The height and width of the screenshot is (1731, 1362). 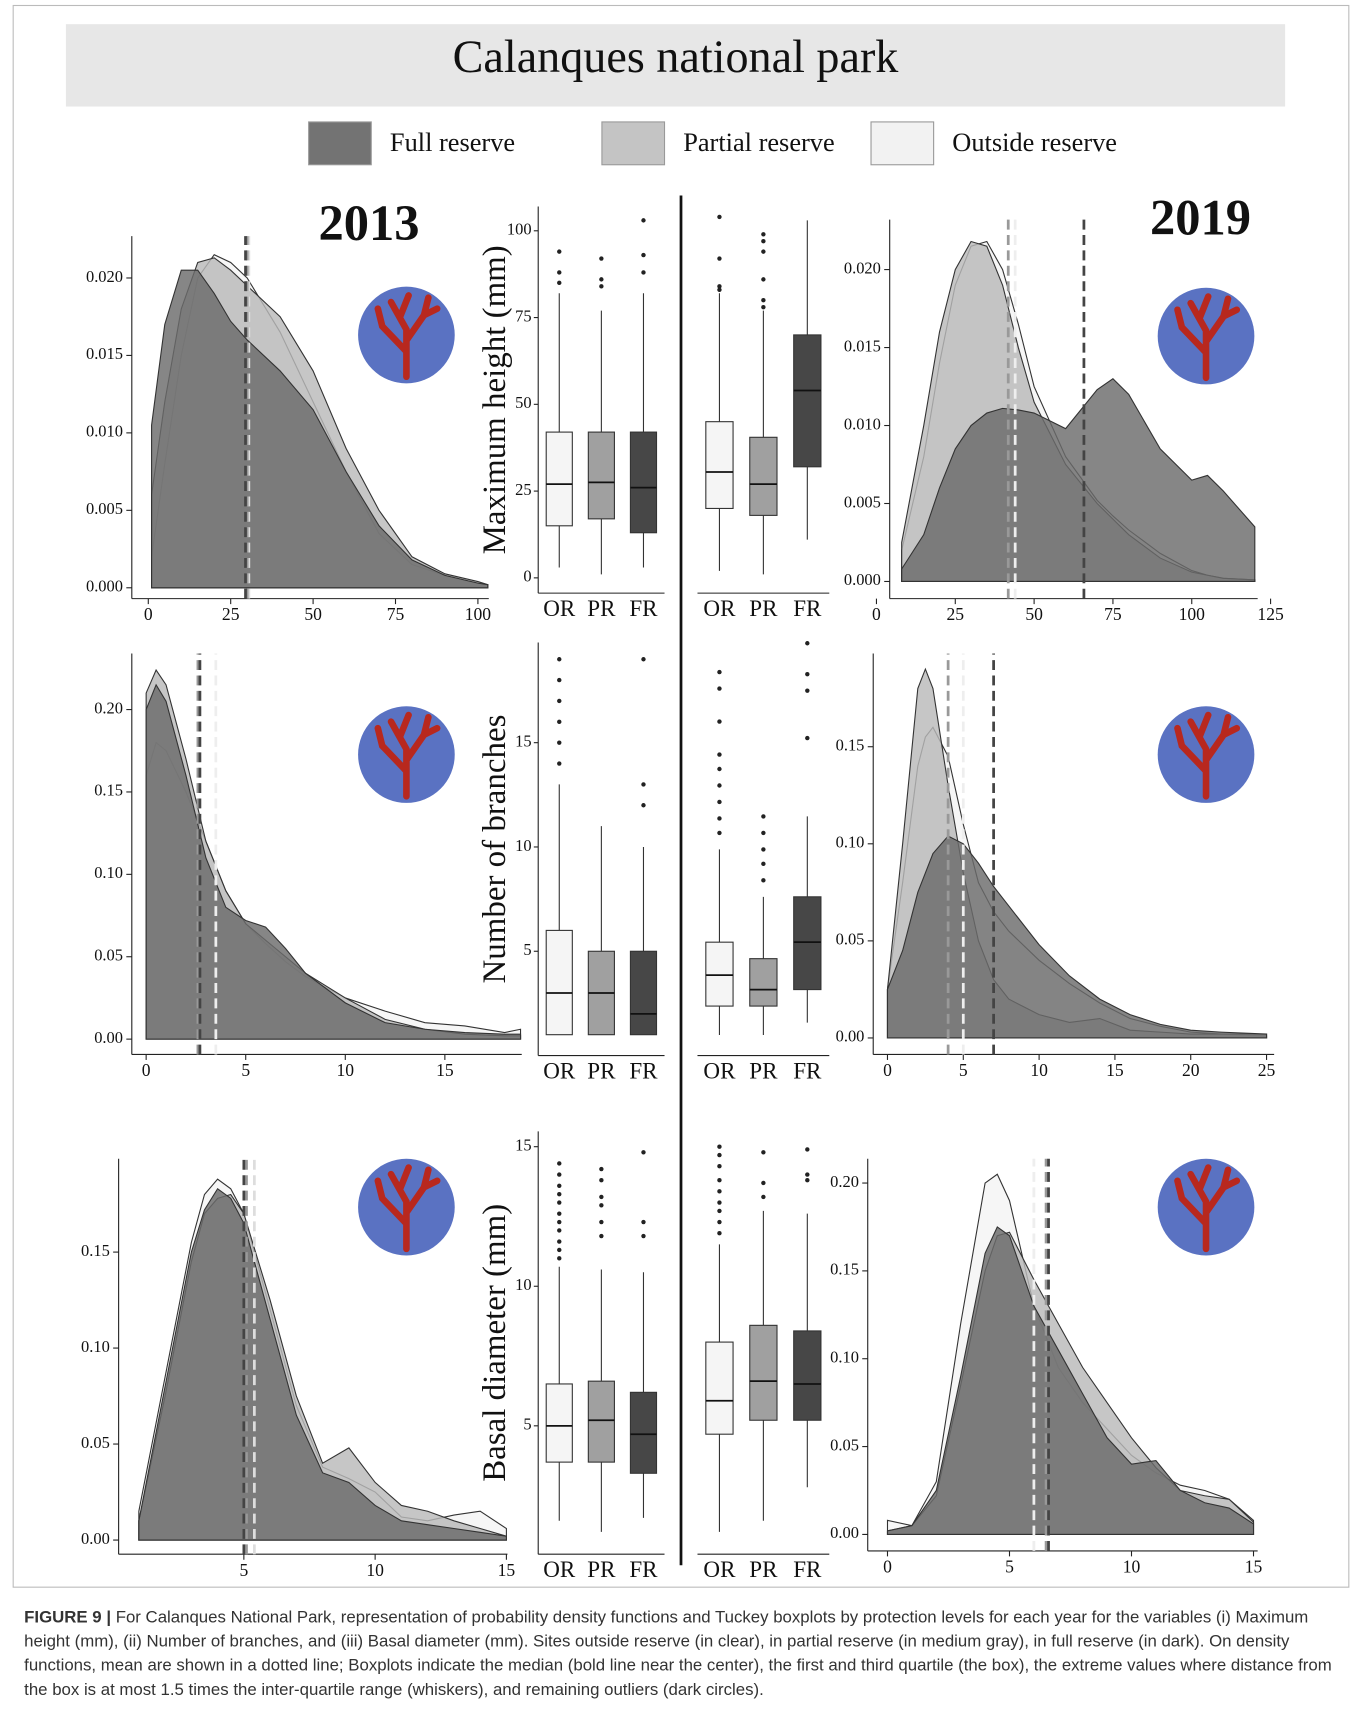 What do you see at coordinates (104, 586) in the screenshot?
I see `y-tick-label: 0.000` at bounding box center [104, 586].